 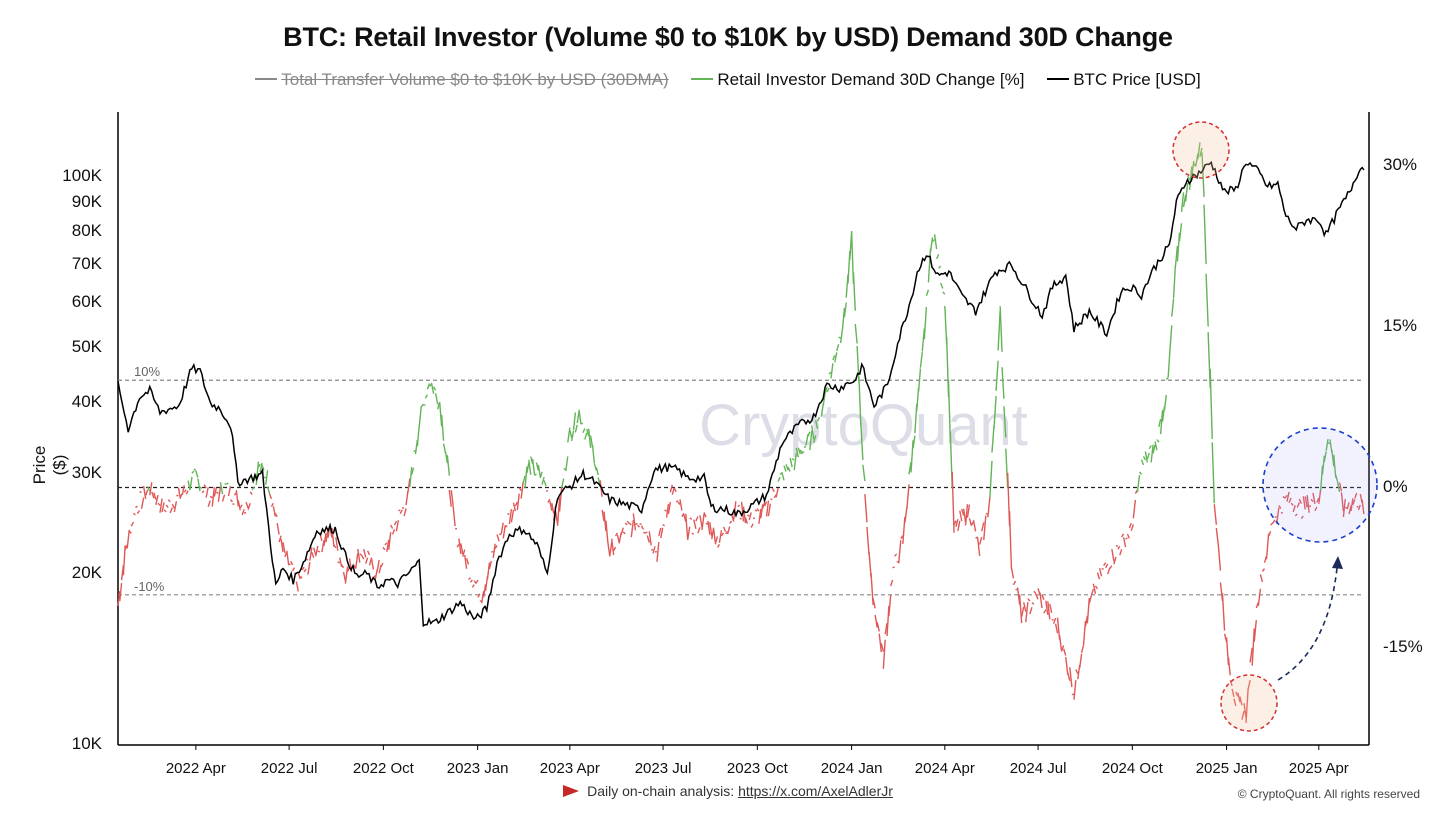 I want to click on footer-link: https://x.com/AxelAdlerJr, so click(x=815, y=791).